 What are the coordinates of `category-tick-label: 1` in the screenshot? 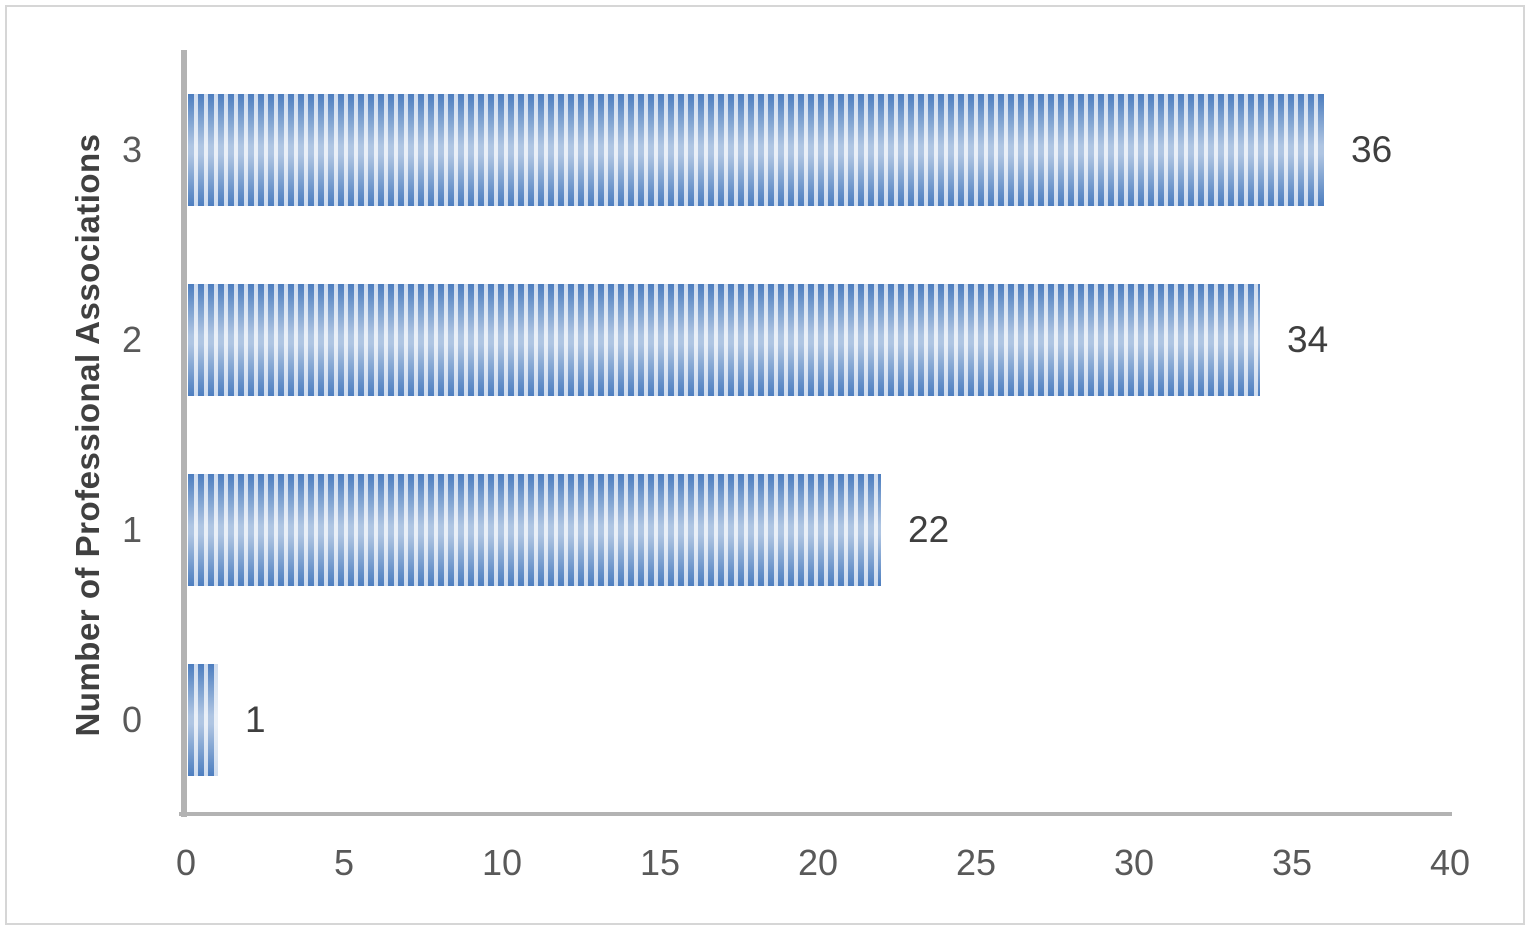 It's located at (132, 529).